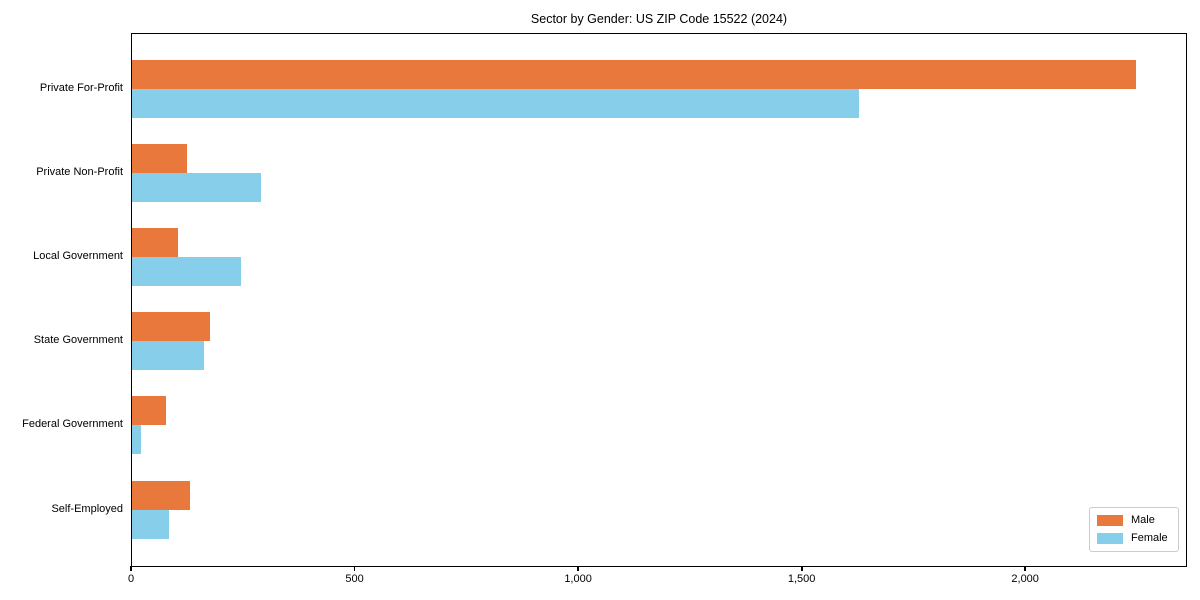 The height and width of the screenshot is (600, 1200). Describe the element at coordinates (1025, 579) in the screenshot. I see `x-tick-label: 2,000` at that location.